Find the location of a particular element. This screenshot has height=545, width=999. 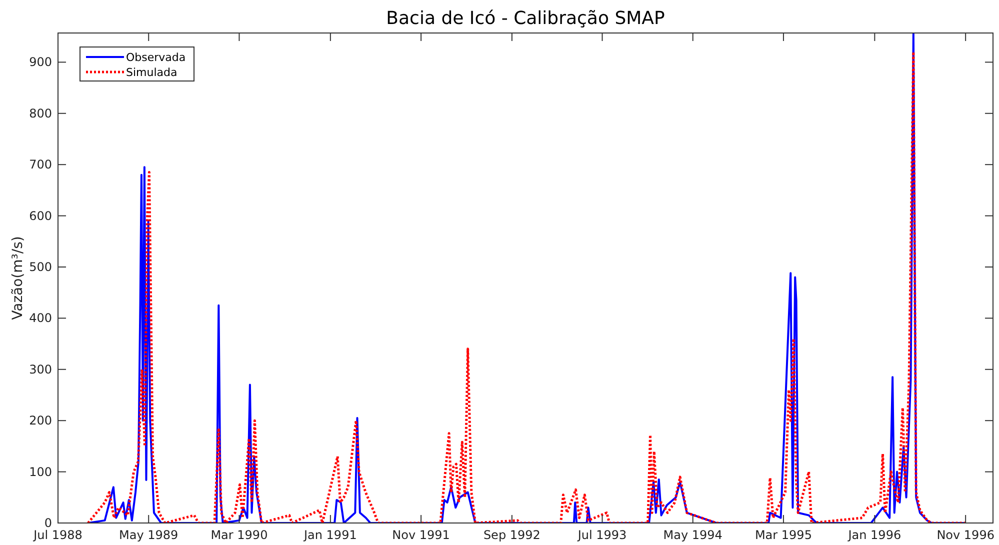

y-tick-label: 500 is located at coordinates (40, 267).